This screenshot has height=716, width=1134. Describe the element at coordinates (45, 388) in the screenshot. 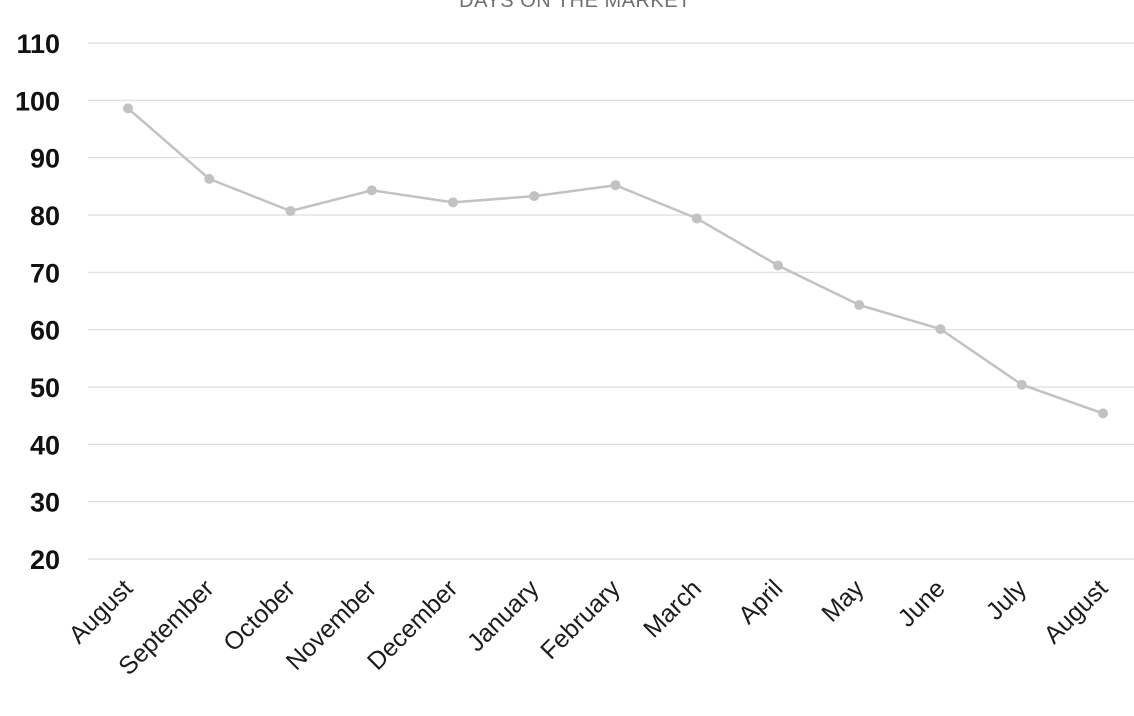

I see `y-tick-label: 50` at that location.